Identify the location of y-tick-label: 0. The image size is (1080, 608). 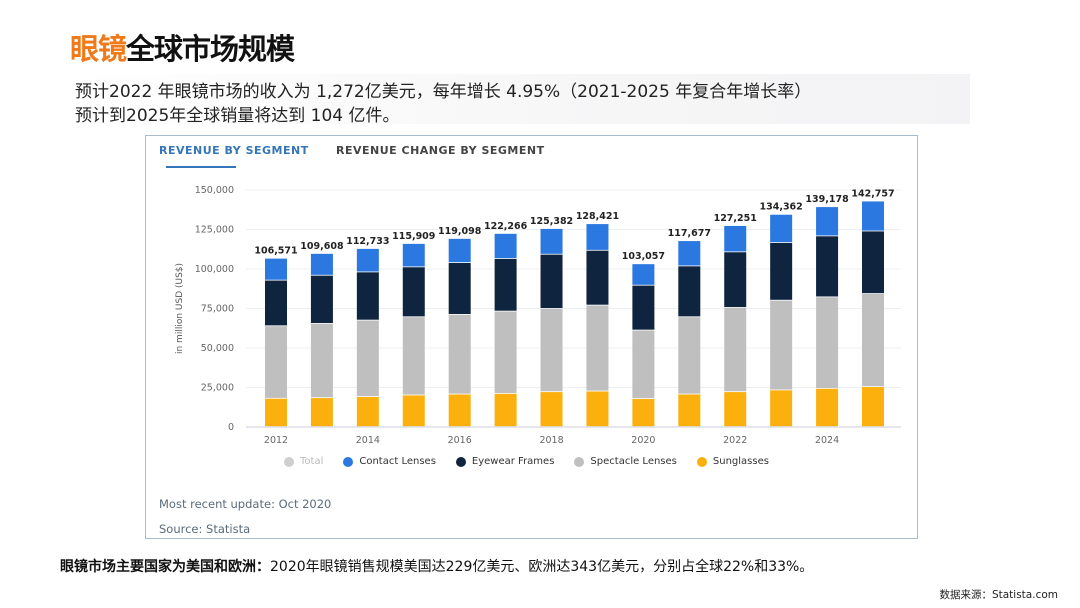
(231, 427).